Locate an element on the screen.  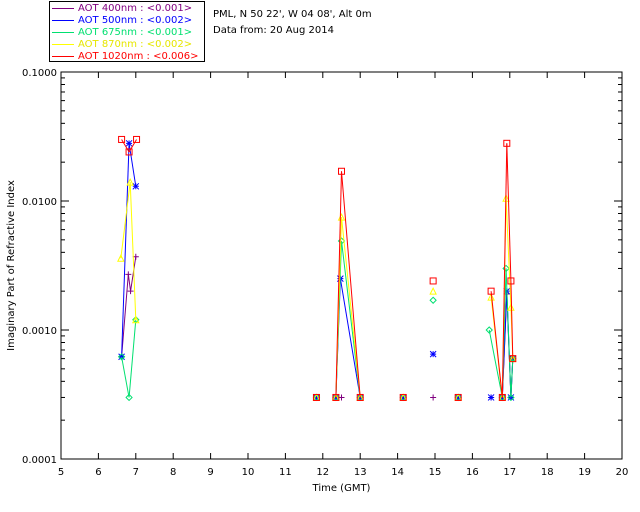
x-tick-label: 19 is located at coordinates (584, 472).